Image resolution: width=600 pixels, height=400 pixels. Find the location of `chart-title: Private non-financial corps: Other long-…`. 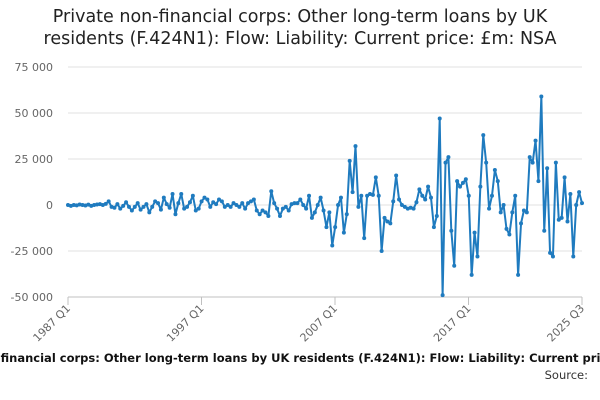

chart-title: Private non-financial corps: Other long-… is located at coordinates (300, 28).